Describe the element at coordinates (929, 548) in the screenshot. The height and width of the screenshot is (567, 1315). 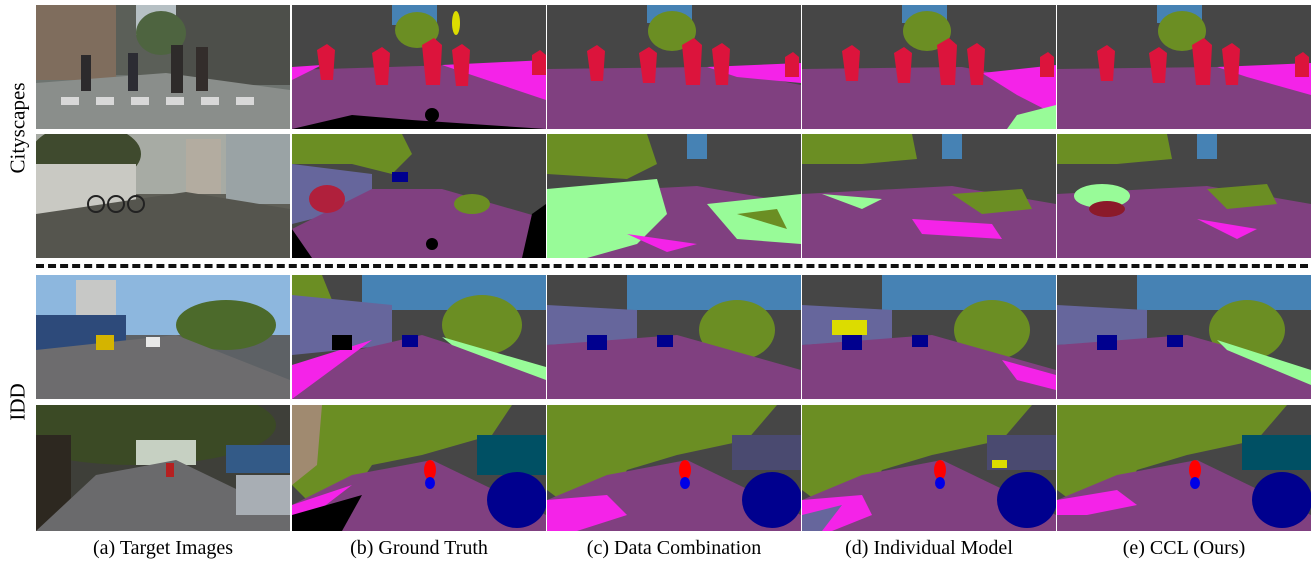
I see `col-label-individual-model: (d) Individual Model` at that location.